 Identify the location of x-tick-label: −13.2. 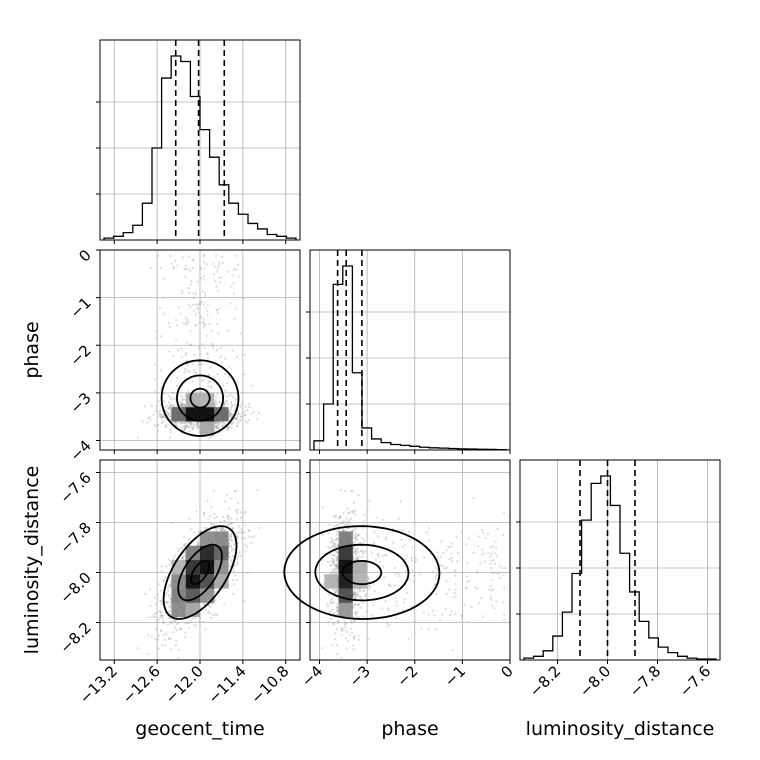
(98, 684).